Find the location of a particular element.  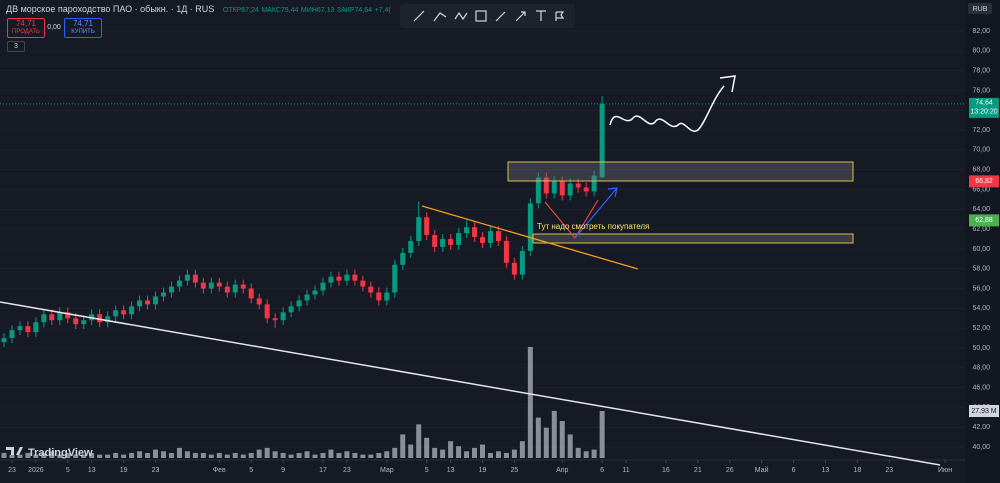

tool-arrow is located at coordinates (520, 16).